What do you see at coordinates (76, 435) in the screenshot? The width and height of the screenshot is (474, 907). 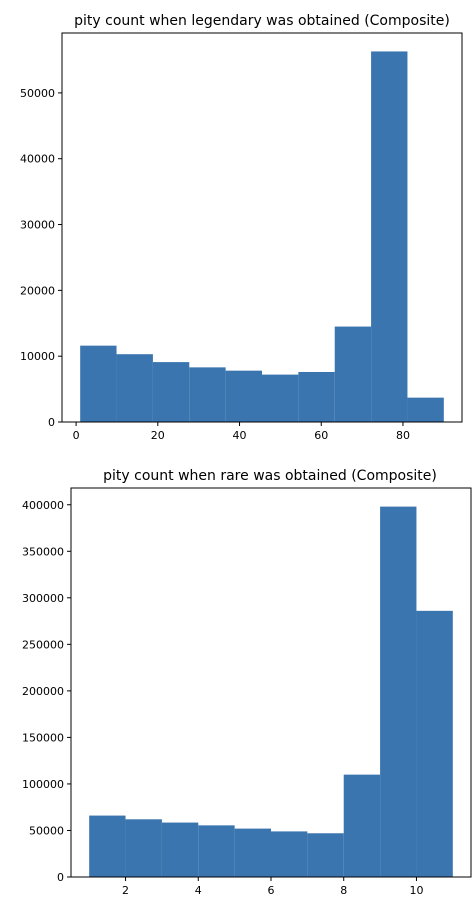 I see `x-tick-label: 0` at bounding box center [76, 435].